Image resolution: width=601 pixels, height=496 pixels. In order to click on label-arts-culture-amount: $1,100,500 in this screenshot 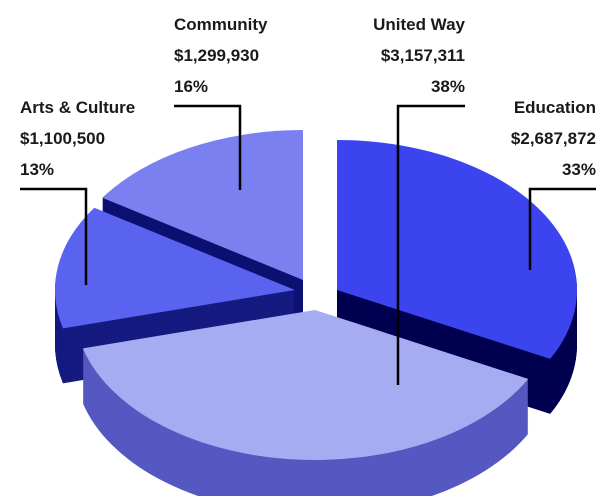, I will do `click(62, 138)`.